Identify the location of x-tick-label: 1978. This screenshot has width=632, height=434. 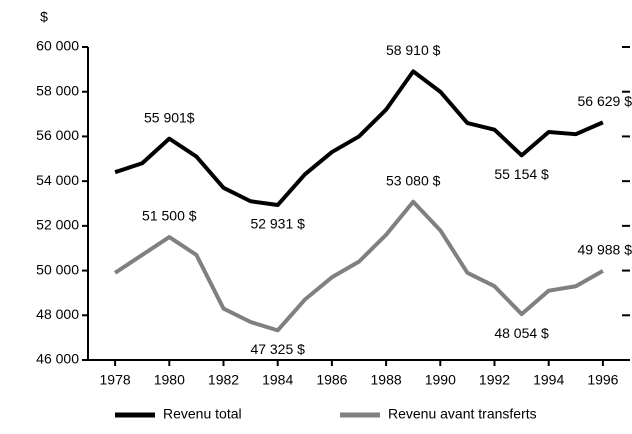
(115, 380).